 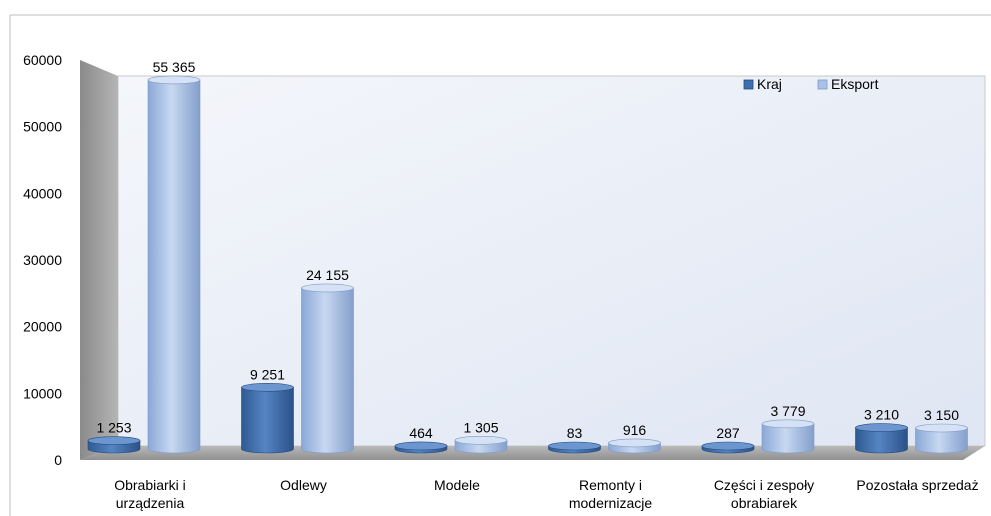 I want to click on data-label: 3 779, so click(x=787, y=411).